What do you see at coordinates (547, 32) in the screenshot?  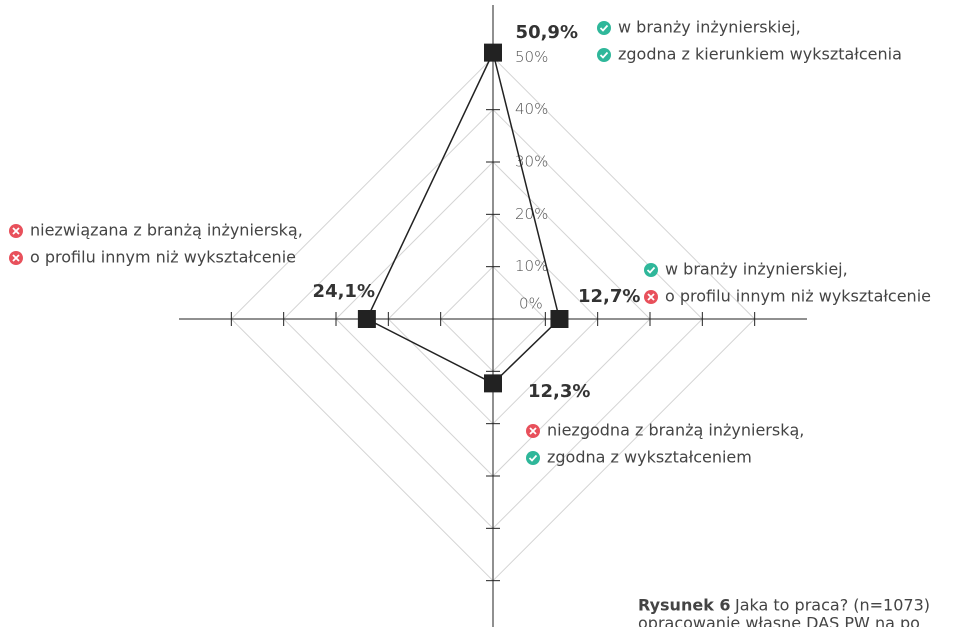 I see `value-label: 50,9%` at bounding box center [547, 32].